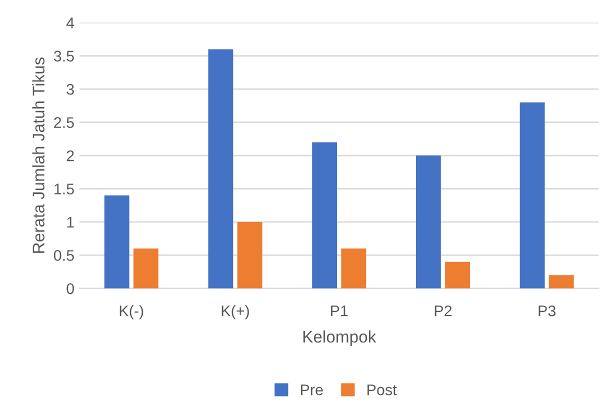  What do you see at coordinates (64, 56) in the screenshot?
I see `y-tick-label: 3.5` at bounding box center [64, 56].